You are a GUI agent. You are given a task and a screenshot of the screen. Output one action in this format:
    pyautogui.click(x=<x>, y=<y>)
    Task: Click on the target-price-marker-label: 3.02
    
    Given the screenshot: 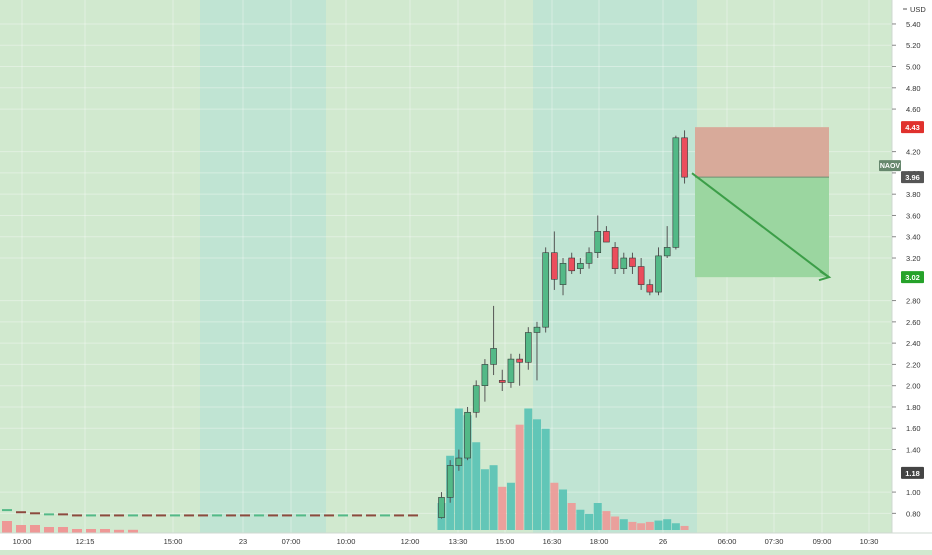 What is the action you would take?
    pyautogui.click(x=912, y=277)
    